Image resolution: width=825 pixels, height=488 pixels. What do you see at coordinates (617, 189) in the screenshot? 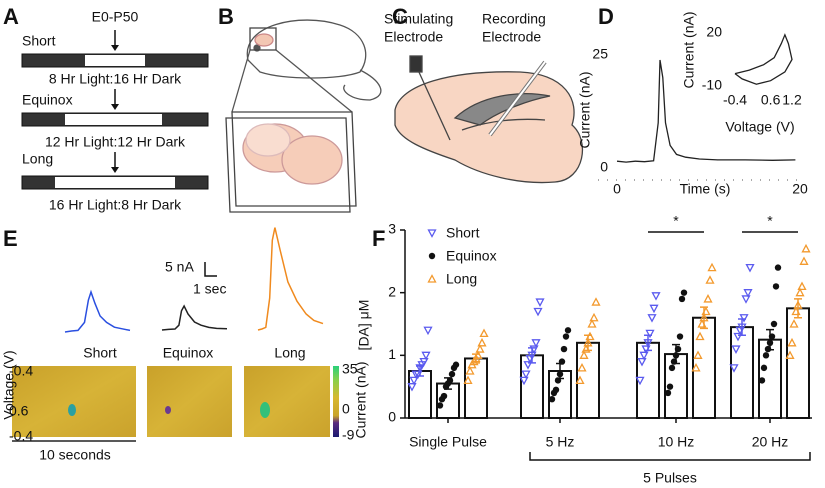
I see `x-tick-label: 0` at bounding box center [617, 189].